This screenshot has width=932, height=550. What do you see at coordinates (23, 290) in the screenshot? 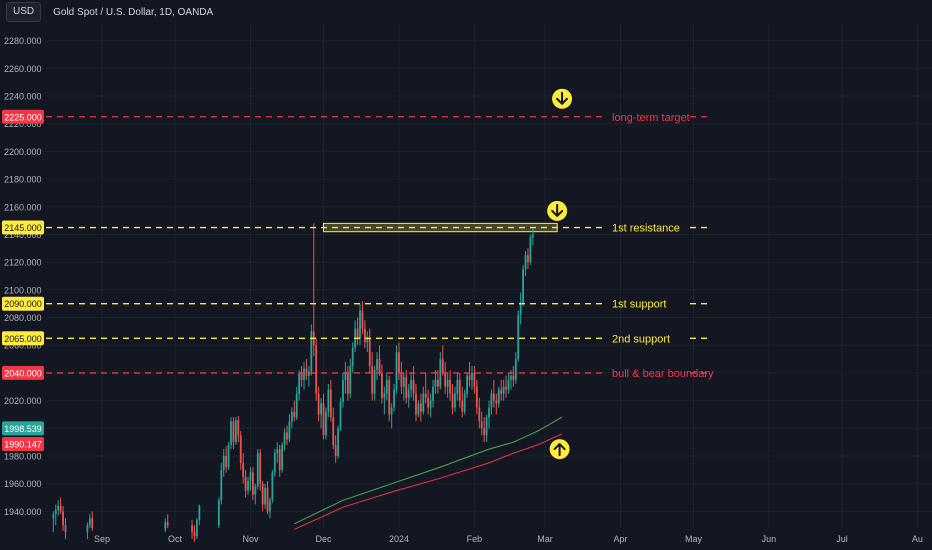
I see `y-tick-label: 2100.000` at bounding box center [23, 290].